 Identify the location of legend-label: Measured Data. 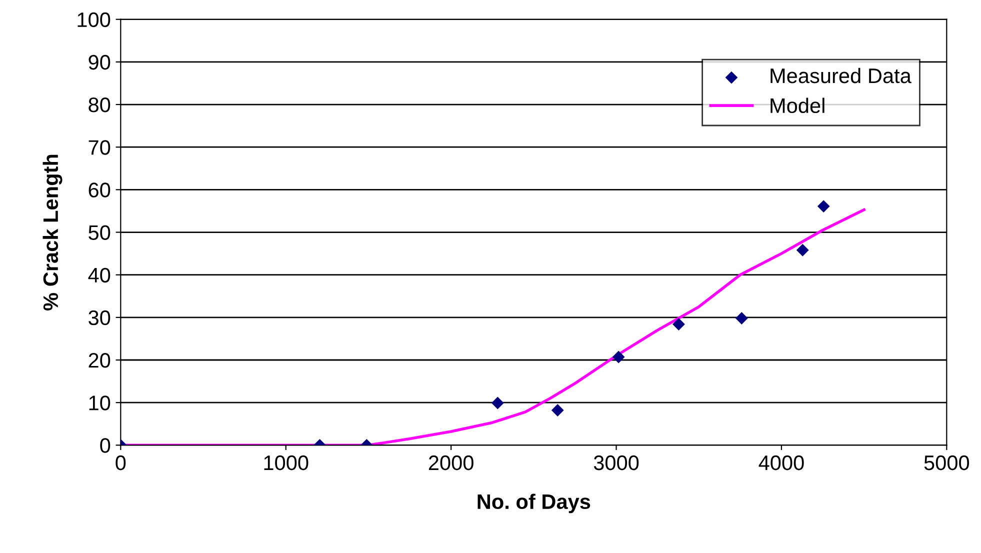
(841, 76).